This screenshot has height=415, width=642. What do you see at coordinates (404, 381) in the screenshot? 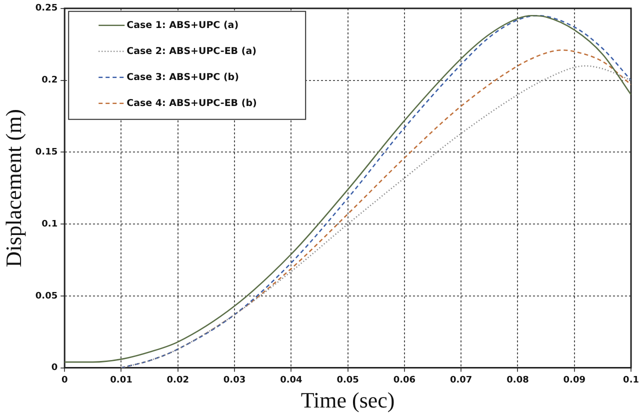
I see `x-tick-label: 0.06` at bounding box center [404, 381].